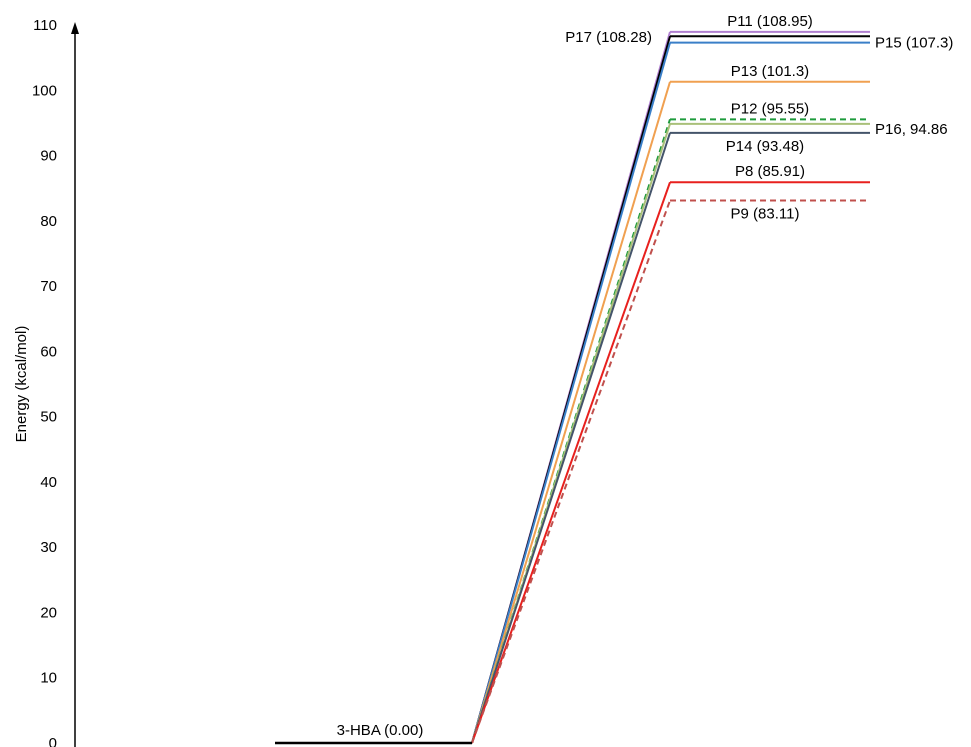 The height and width of the screenshot is (747, 971). Describe the element at coordinates (48, 156) in the screenshot. I see `y-tick-label-90: 90` at that location.